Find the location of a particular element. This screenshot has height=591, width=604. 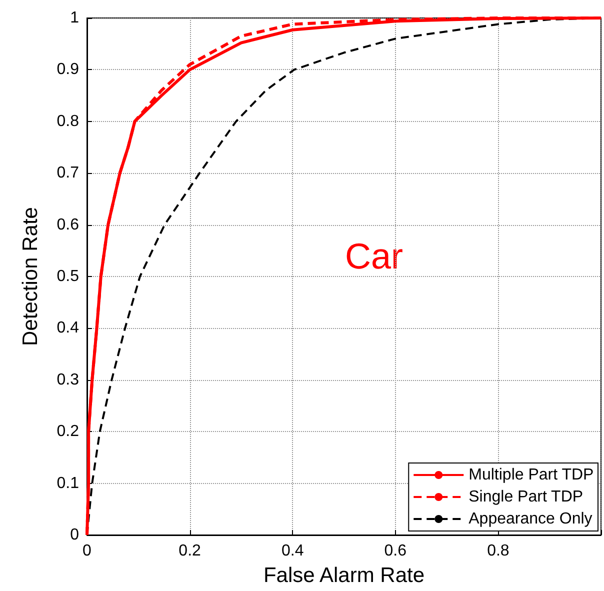

y-tick-label: 0 is located at coordinates (75, 535).